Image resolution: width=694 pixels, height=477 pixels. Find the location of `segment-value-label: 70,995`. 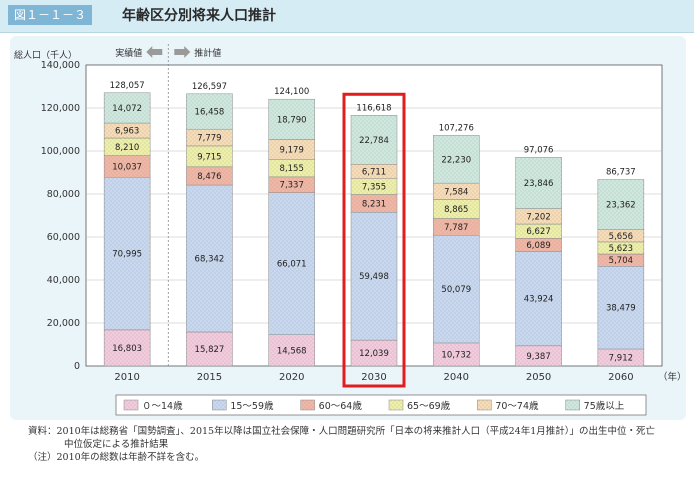

segment-value-label: 70,995 is located at coordinates (127, 255).